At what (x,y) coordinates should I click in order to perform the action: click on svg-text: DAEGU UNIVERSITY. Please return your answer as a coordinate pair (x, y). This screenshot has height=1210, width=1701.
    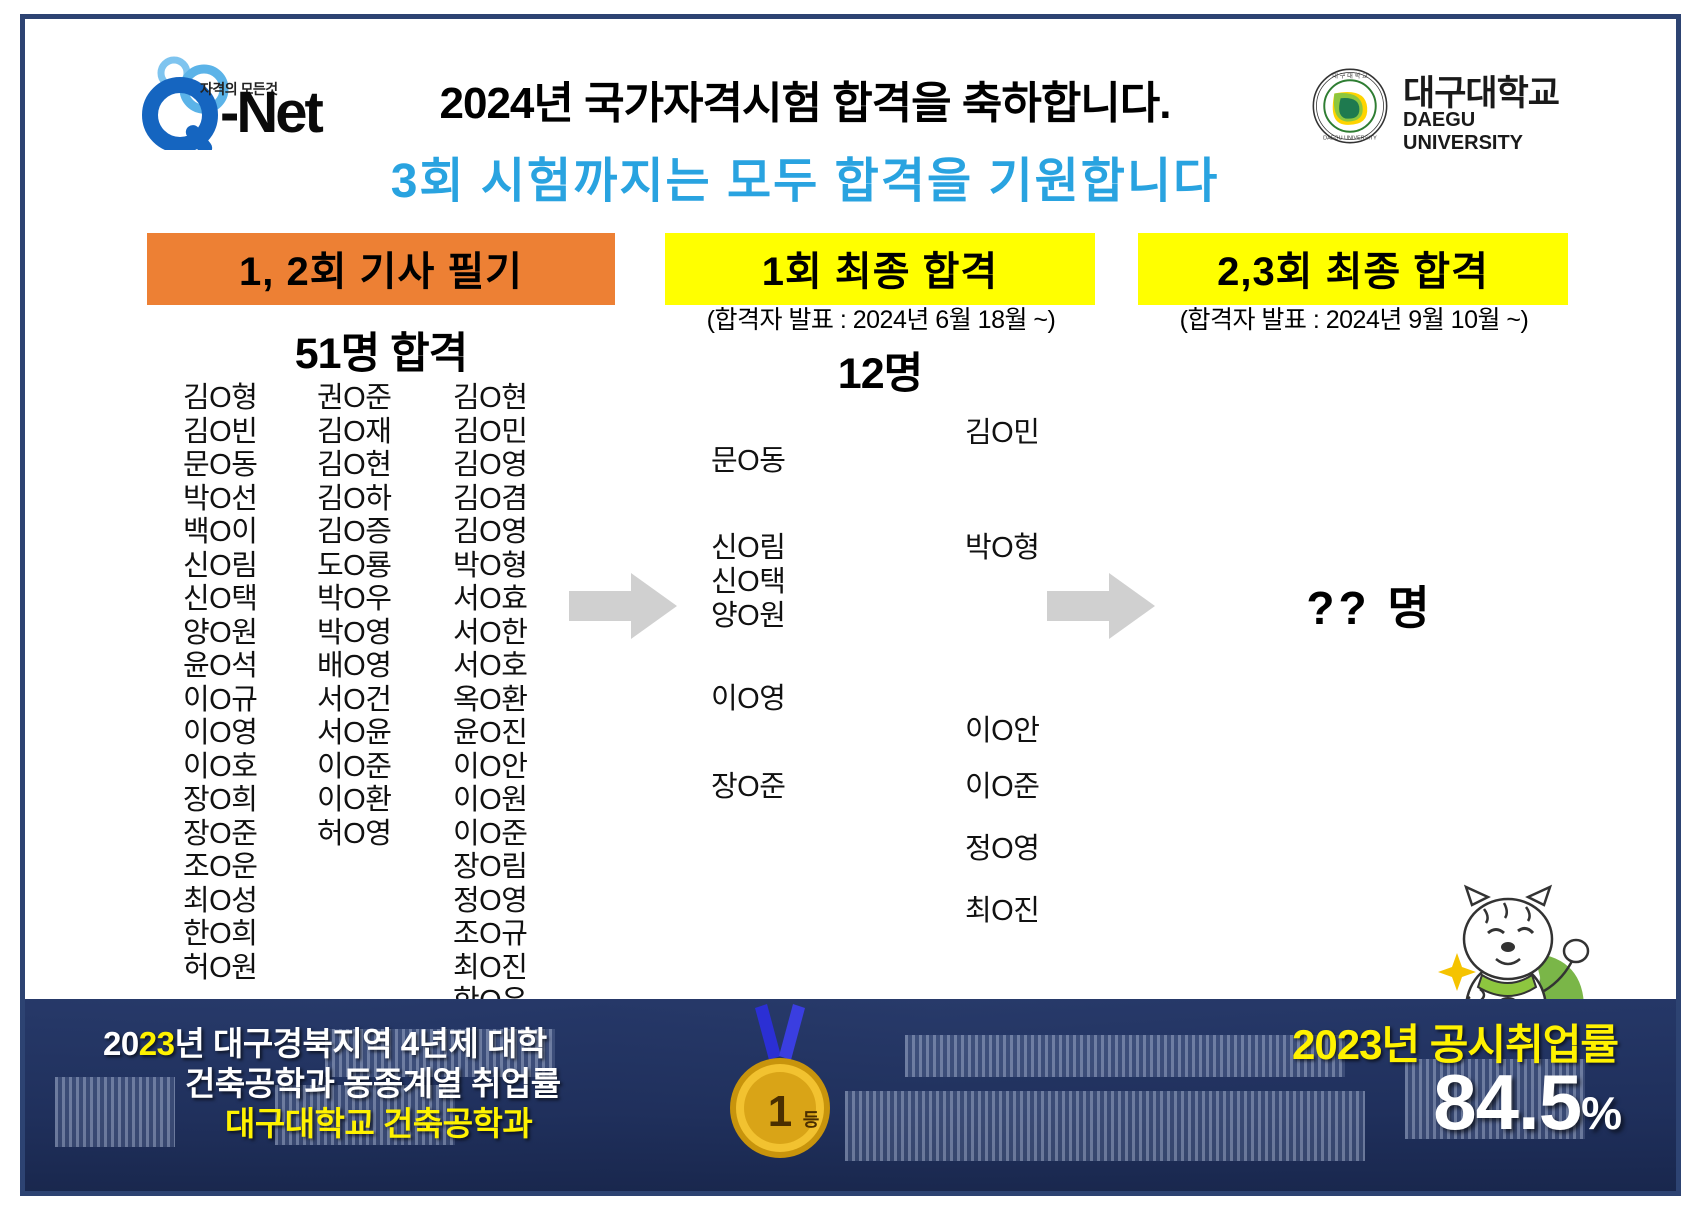
    Looking at the image, I should click on (1350, 139).